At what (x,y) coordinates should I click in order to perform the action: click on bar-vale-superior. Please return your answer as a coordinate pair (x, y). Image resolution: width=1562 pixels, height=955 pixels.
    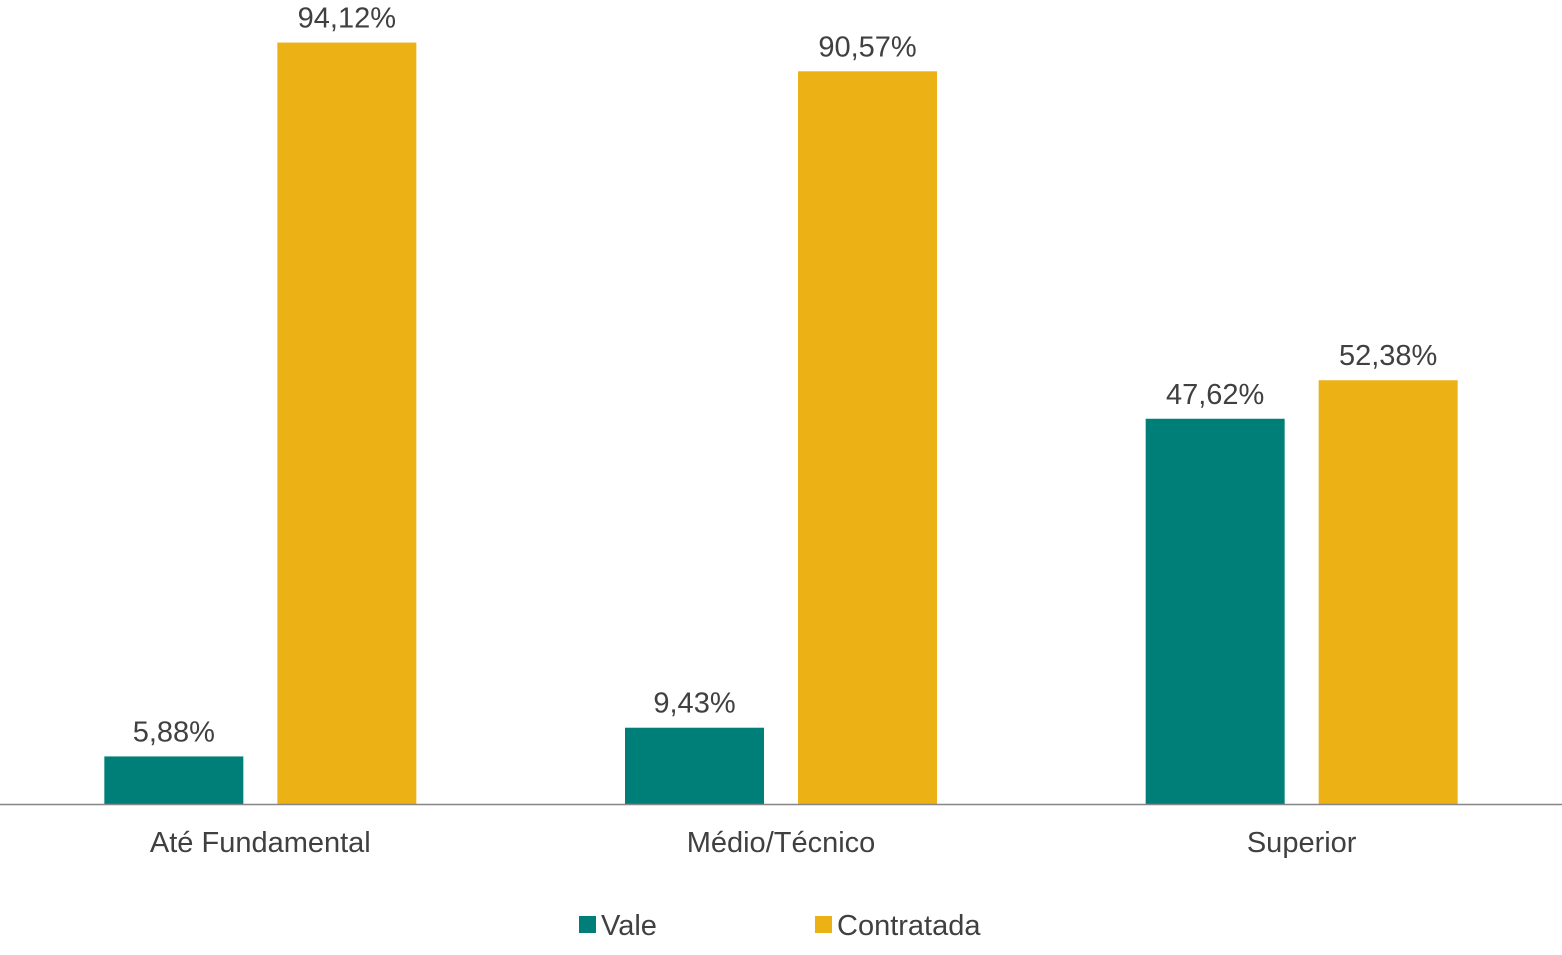
    Looking at the image, I should click on (1215, 611).